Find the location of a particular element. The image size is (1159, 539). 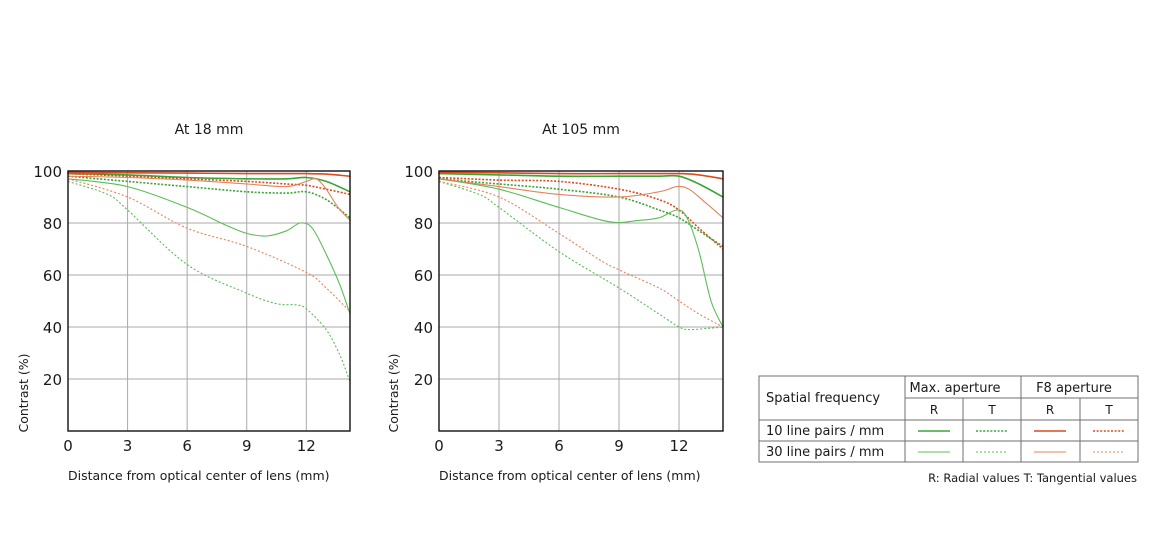

legend-header-label: Spatial frequency is located at coordinates (823, 398).